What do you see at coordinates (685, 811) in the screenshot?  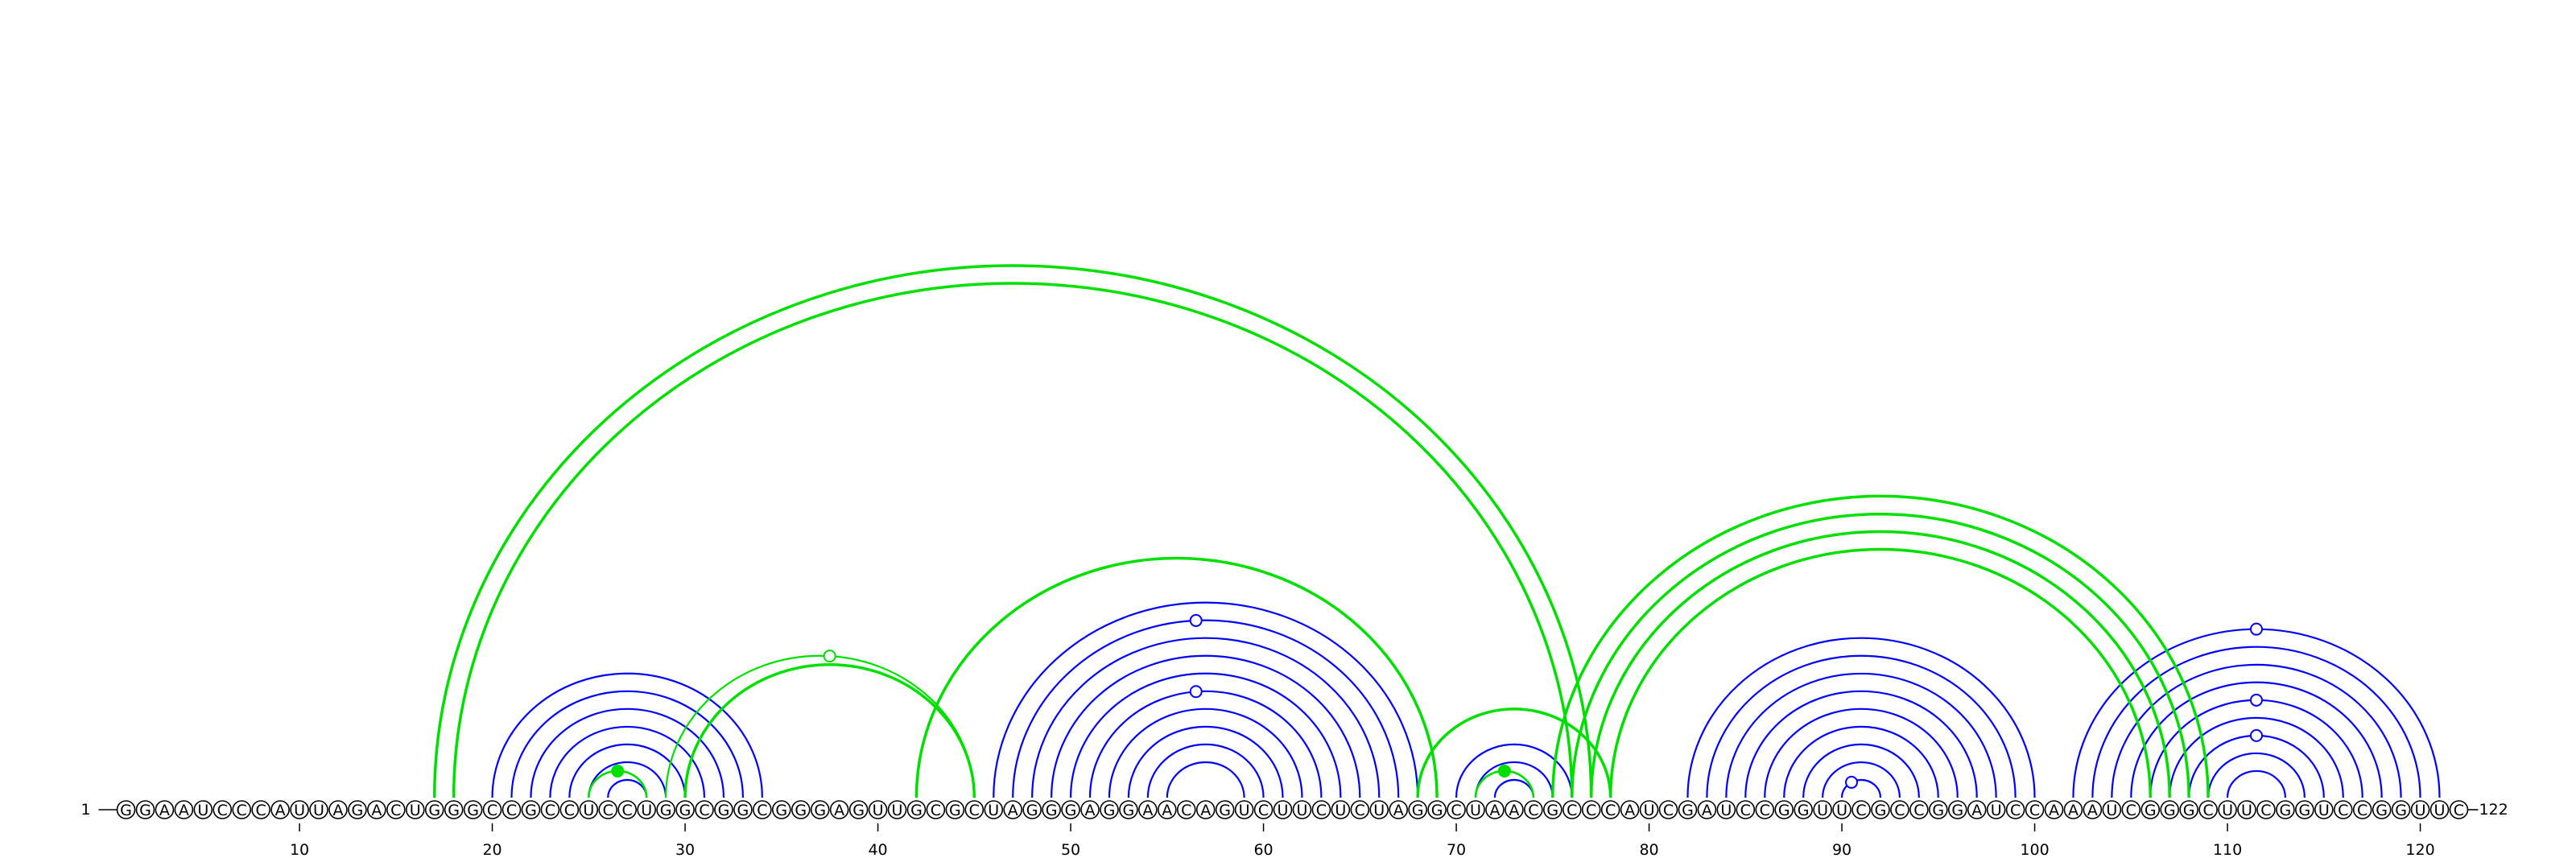 I see `nucleotide-30-letter: G` at bounding box center [685, 811].